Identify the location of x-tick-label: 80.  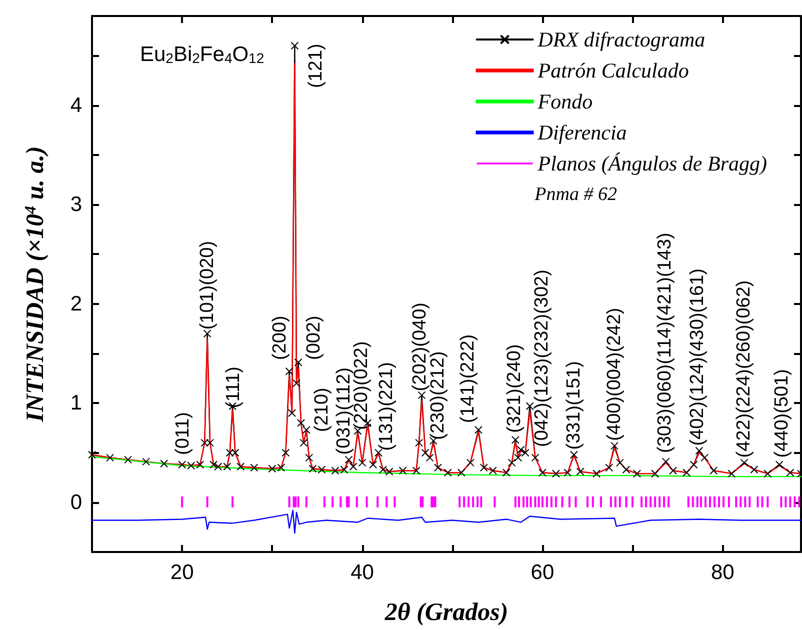
(722, 572).